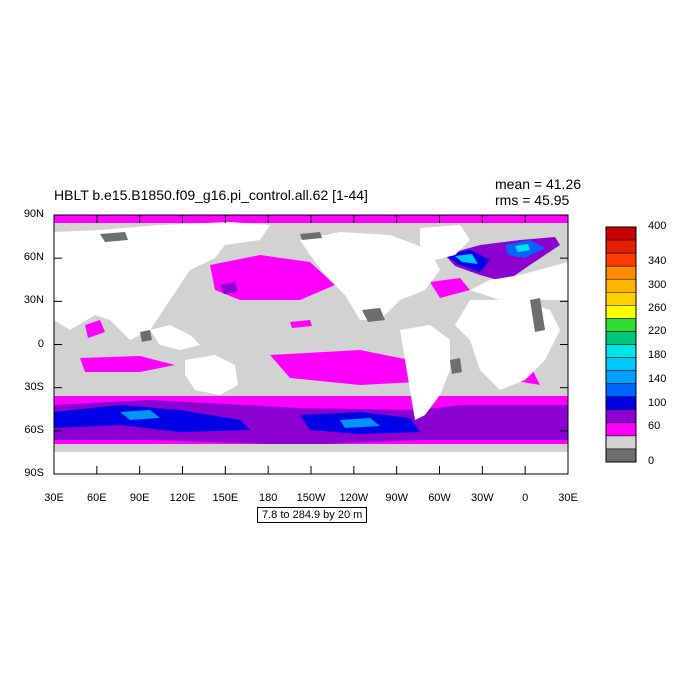  I want to click on nordic-seas-center, so click(522, 248).